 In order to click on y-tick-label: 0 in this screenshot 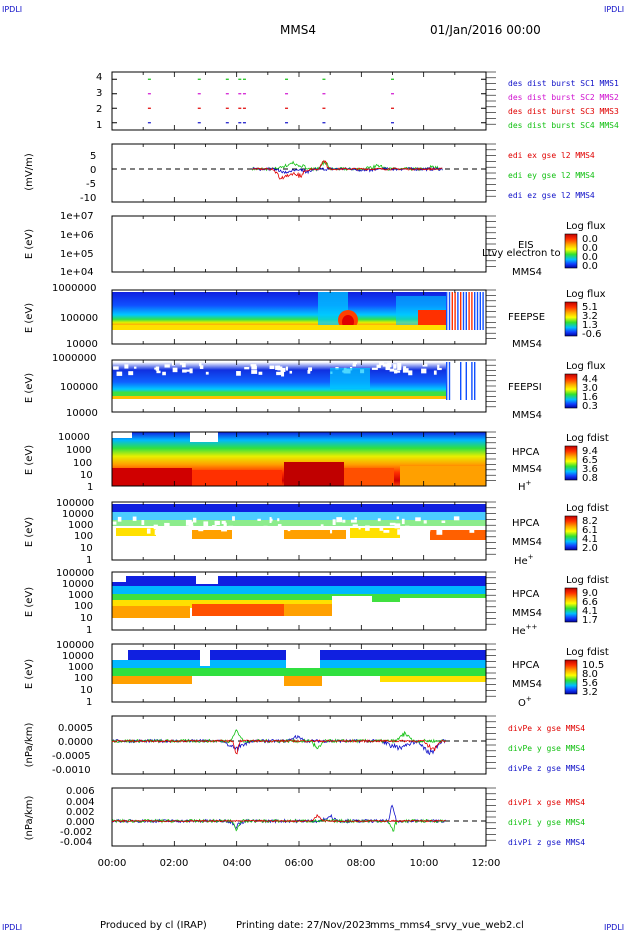, I will do `click(93, 170)`.